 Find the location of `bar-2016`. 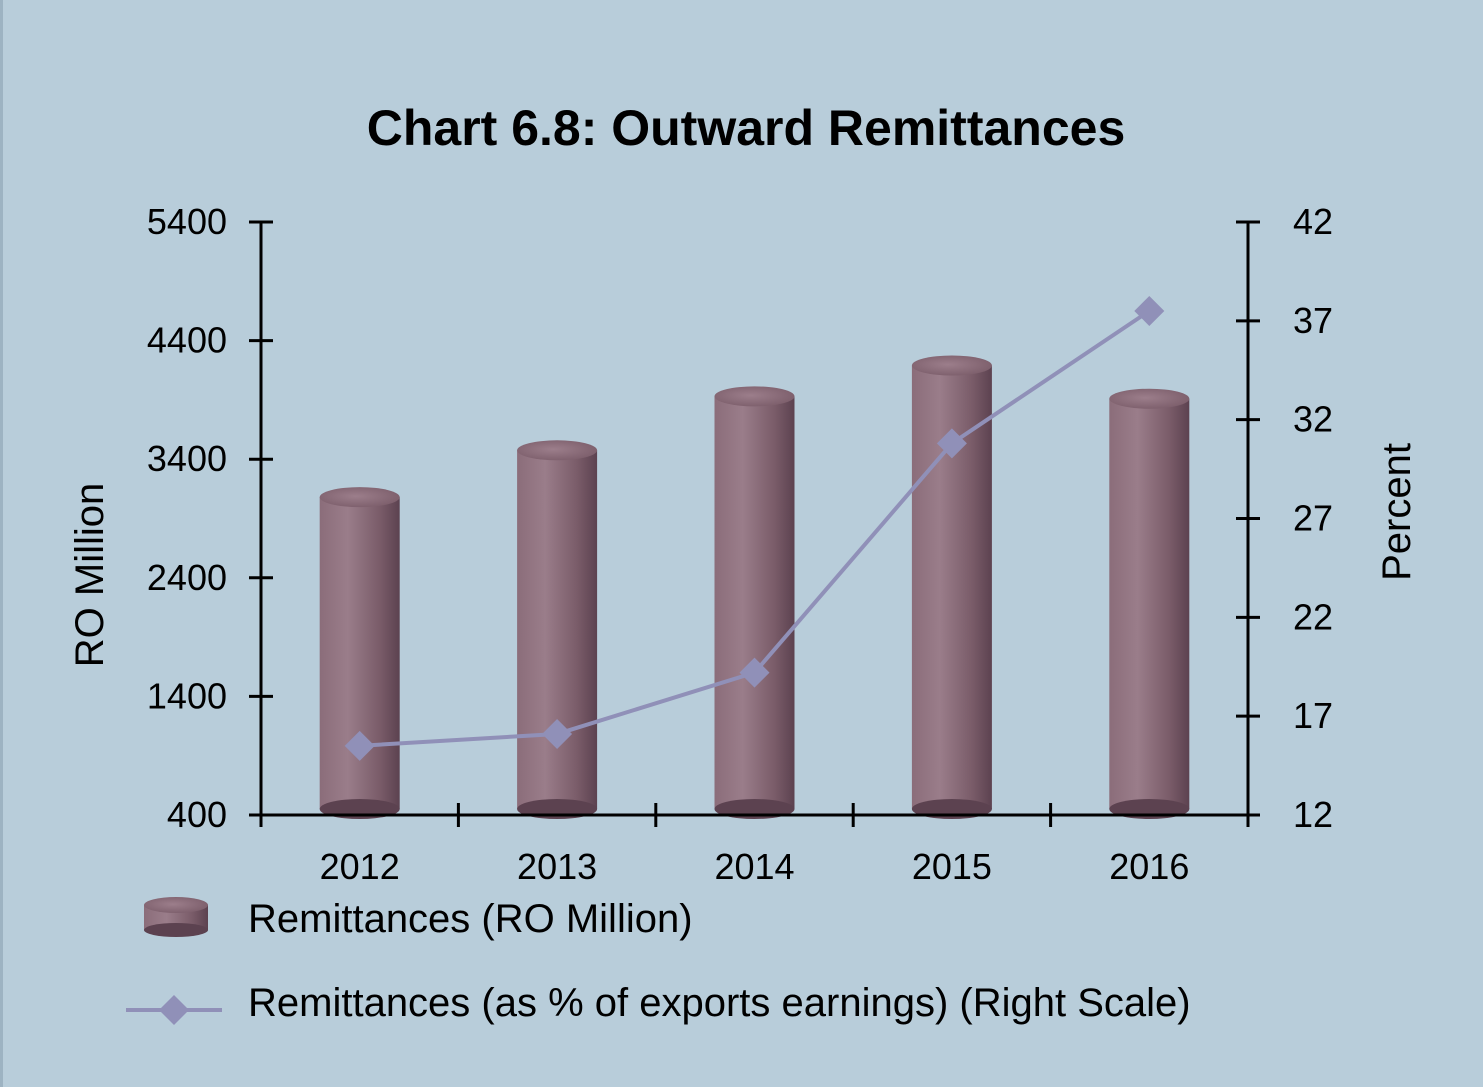

bar-2016 is located at coordinates (1149, 603).